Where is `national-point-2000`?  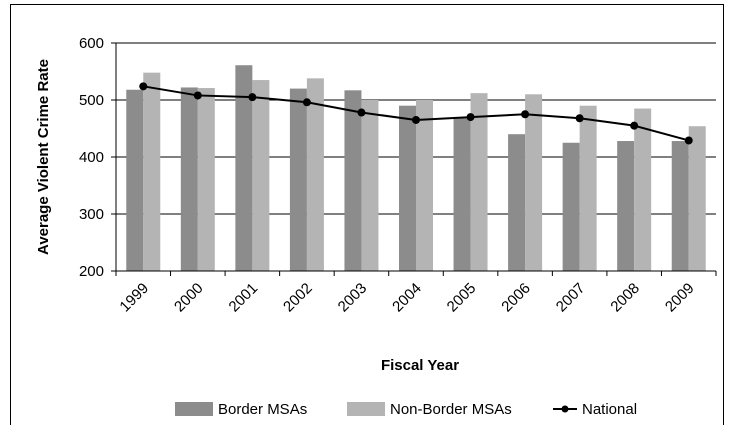
national-point-2000 is located at coordinates (197, 95).